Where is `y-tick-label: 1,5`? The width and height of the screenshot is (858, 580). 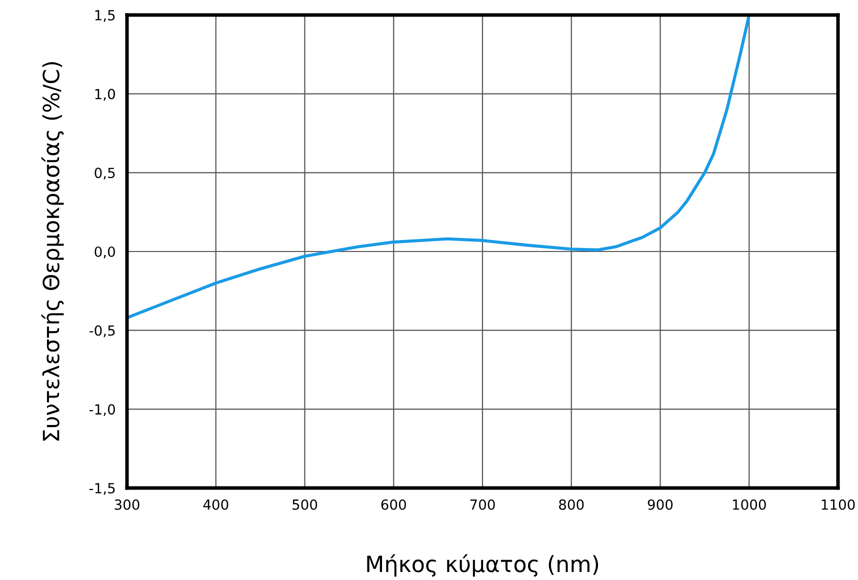 y-tick-label: 1,5 is located at coordinates (105, 16).